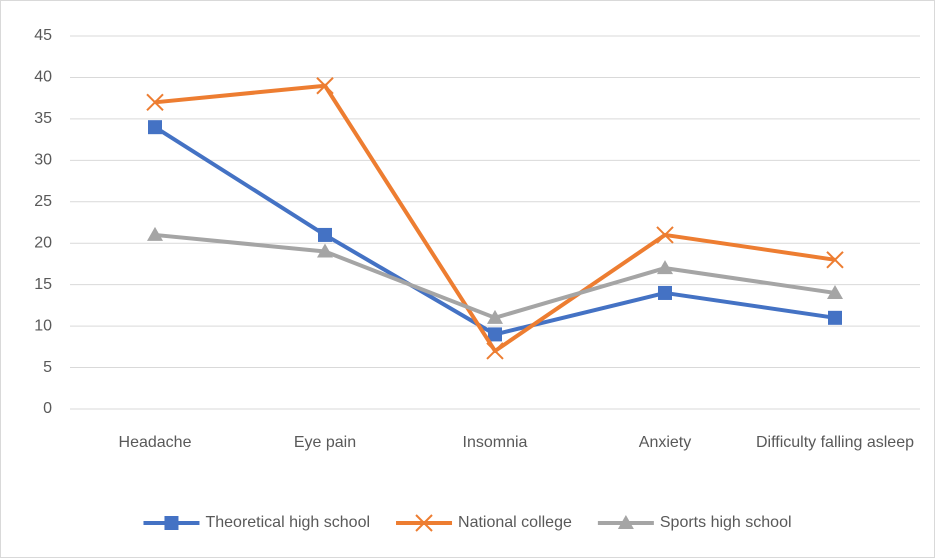  Describe the element at coordinates (835, 442) in the screenshot. I see `x-tick-label: Difficulty falling asleep` at that location.